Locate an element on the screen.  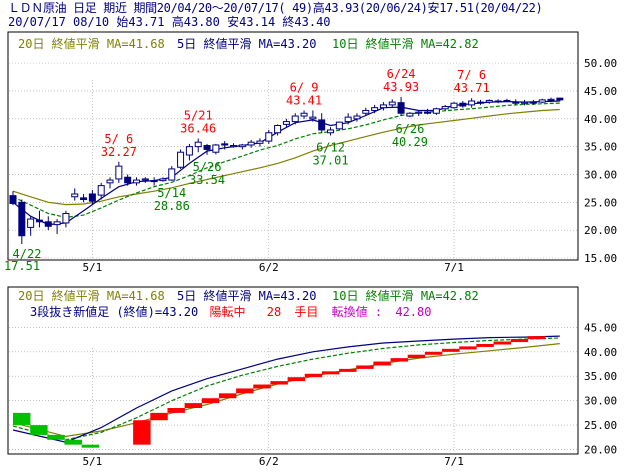
annotation-value: 17.51 is located at coordinates (22, 266).